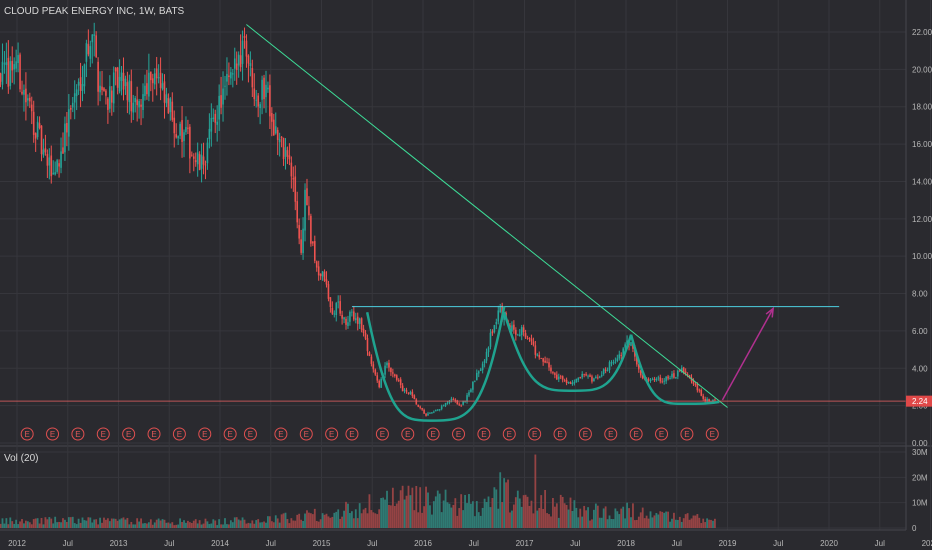  What do you see at coordinates (914, 528) in the screenshot?
I see `volume-tick-label: 0` at bounding box center [914, 528].